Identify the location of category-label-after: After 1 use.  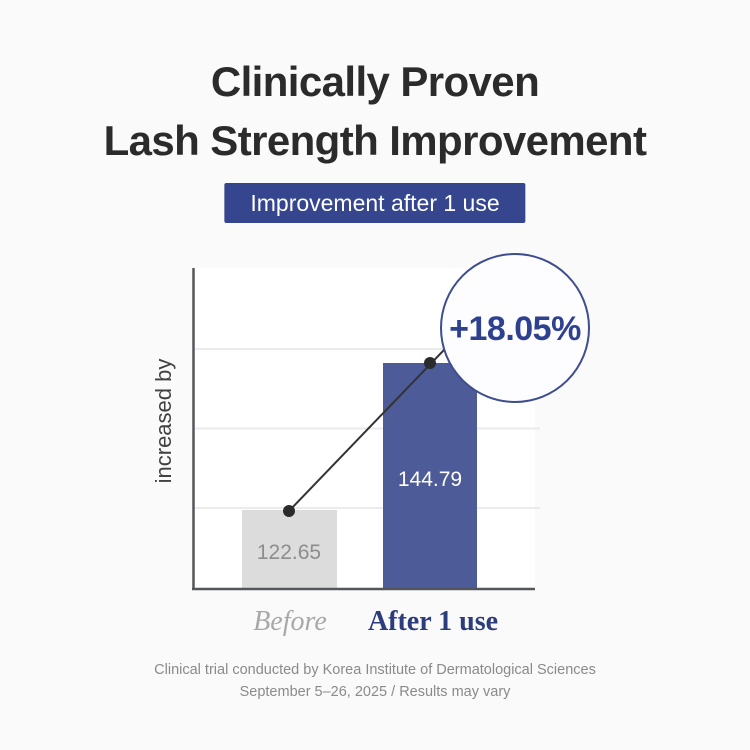
(433, 621).